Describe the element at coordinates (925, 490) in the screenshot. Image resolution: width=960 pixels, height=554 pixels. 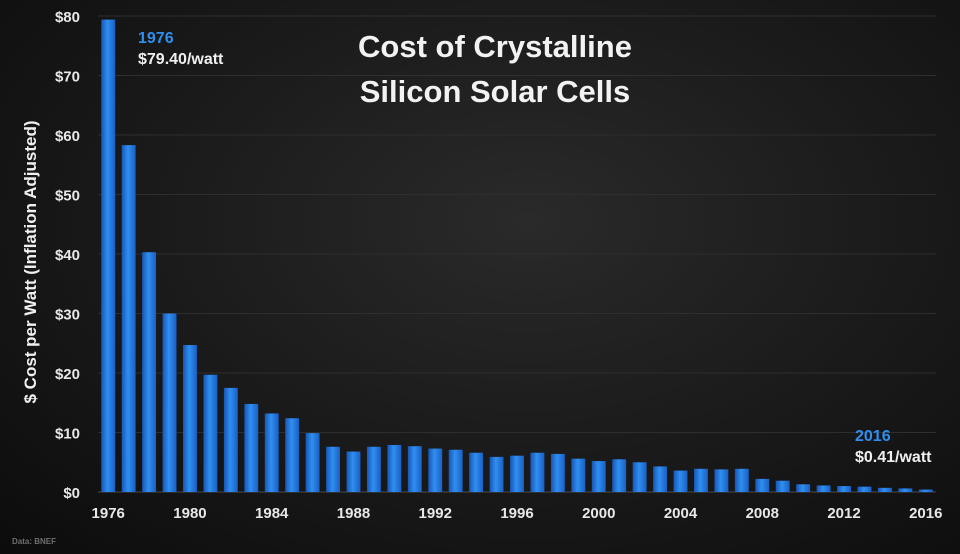
I see `bar-2016` at that location.